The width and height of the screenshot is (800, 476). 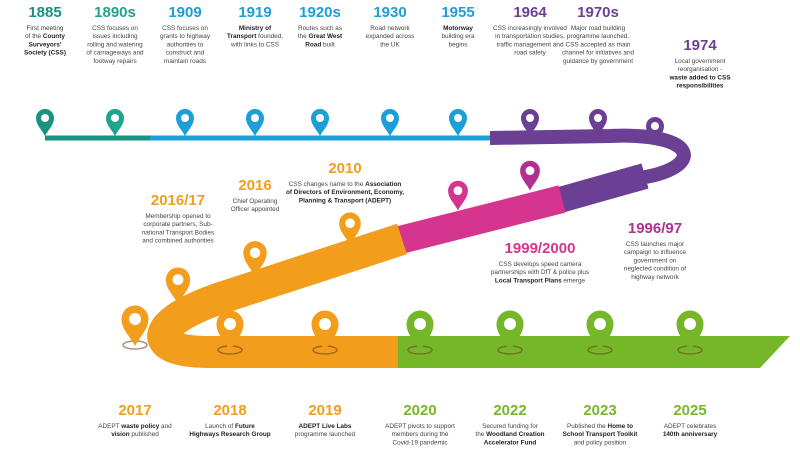 I want to click on description-line: ADEPT Live Labs, so click(x=325, y=426).